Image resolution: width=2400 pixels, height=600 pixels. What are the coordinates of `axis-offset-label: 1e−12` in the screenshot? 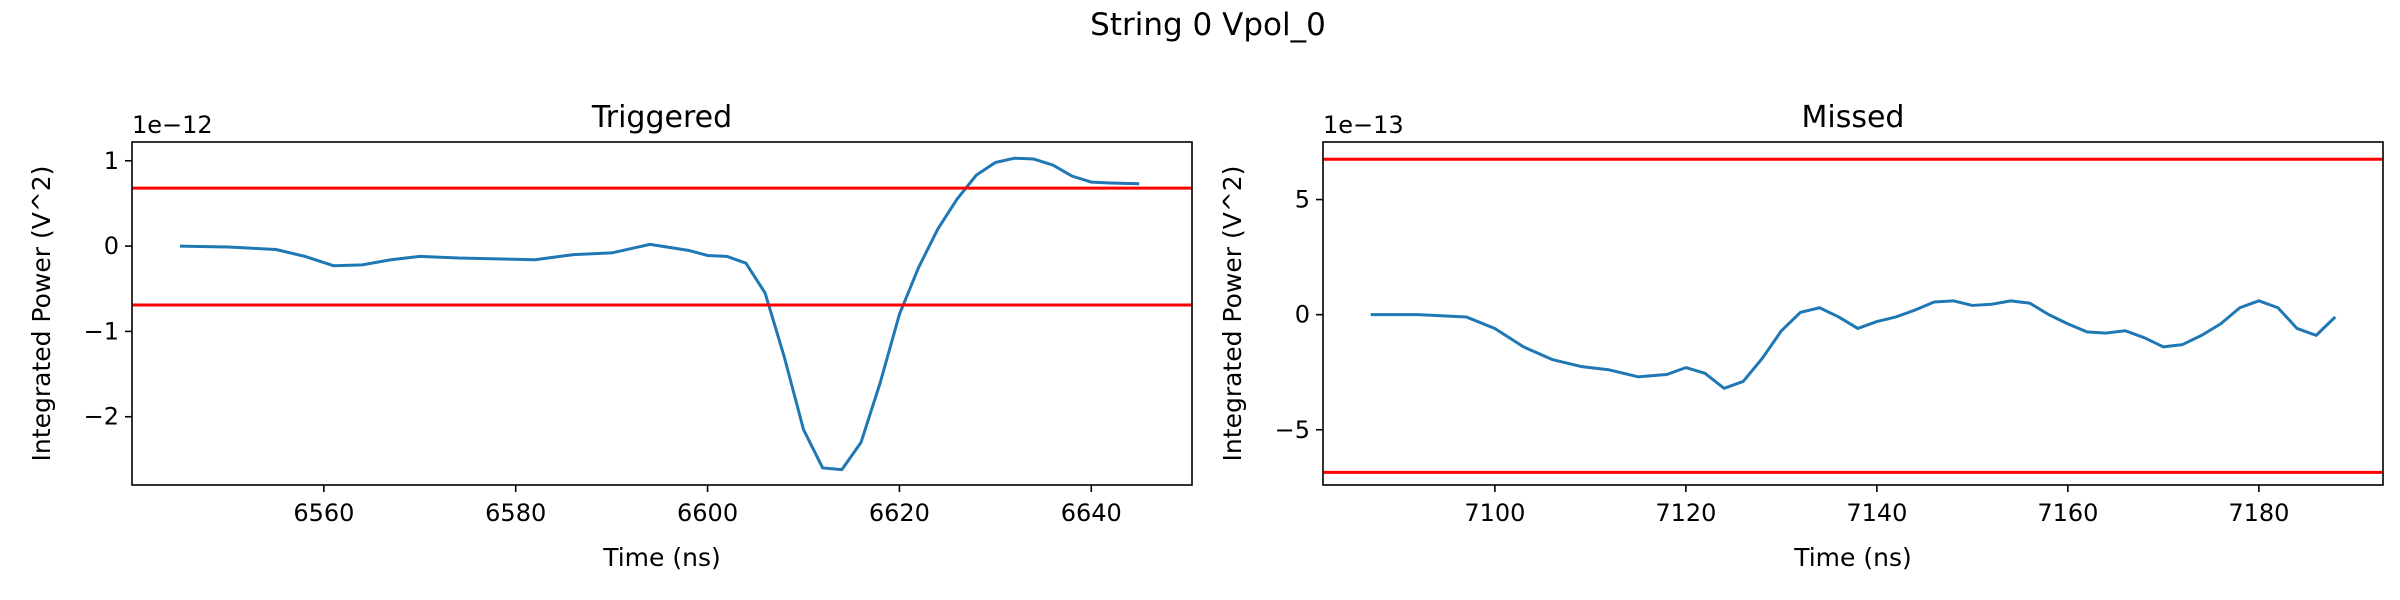 It's located at (172, 125).